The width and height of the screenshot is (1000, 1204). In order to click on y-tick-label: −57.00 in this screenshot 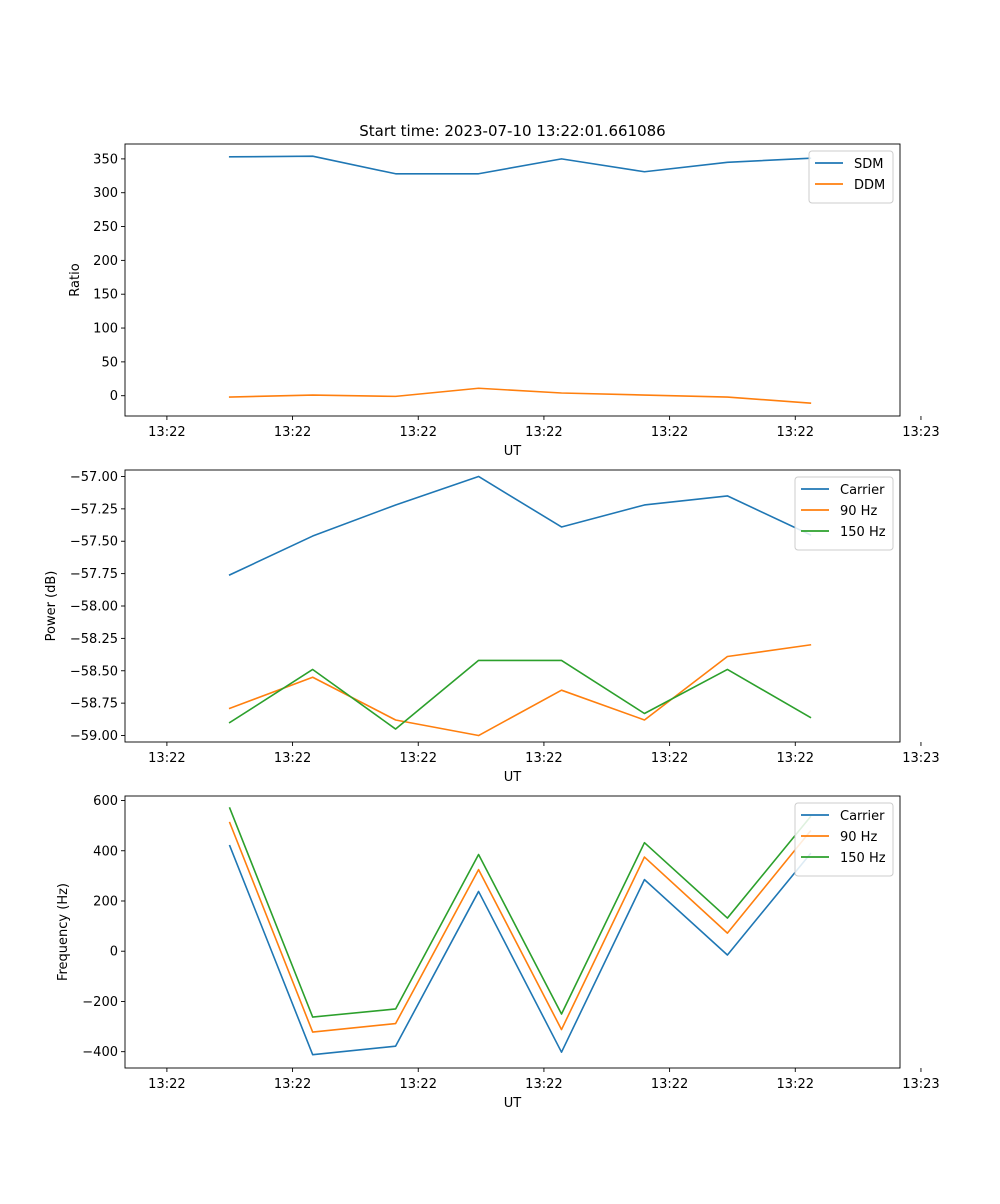, I will do `click(94, 477)`.